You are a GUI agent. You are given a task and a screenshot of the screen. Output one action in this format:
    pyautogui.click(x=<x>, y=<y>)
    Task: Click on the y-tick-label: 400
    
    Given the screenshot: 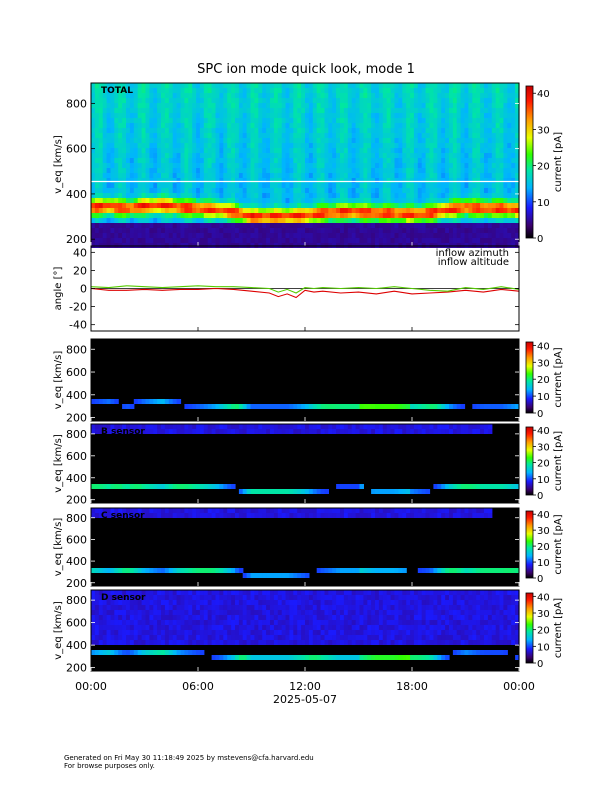 What is the action you would take?
    pyautogui.click(x=76, y=478)
    